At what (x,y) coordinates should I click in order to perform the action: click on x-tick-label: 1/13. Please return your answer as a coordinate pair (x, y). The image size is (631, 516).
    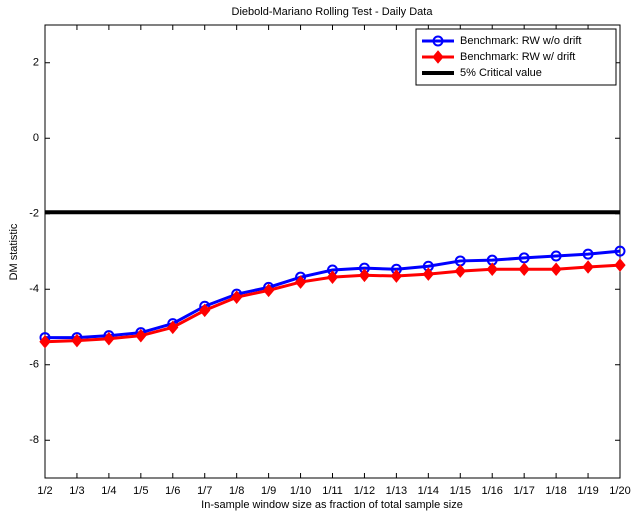
    Looking at the image, I should click on (396, 491).